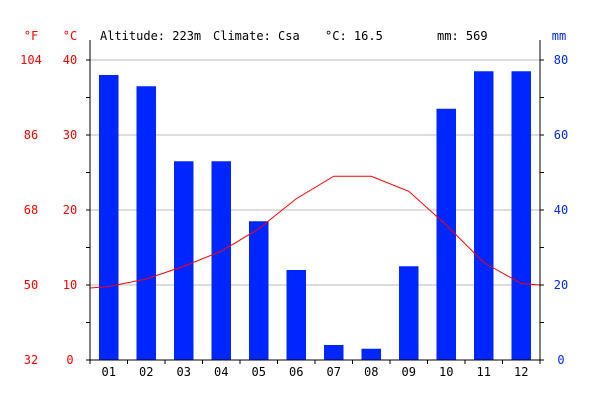 The height and width of the screenshot is (405, 600). Describe the element at coordinates (184, 372) in the screenshot. I see `month-tick-label: 03` at that location.